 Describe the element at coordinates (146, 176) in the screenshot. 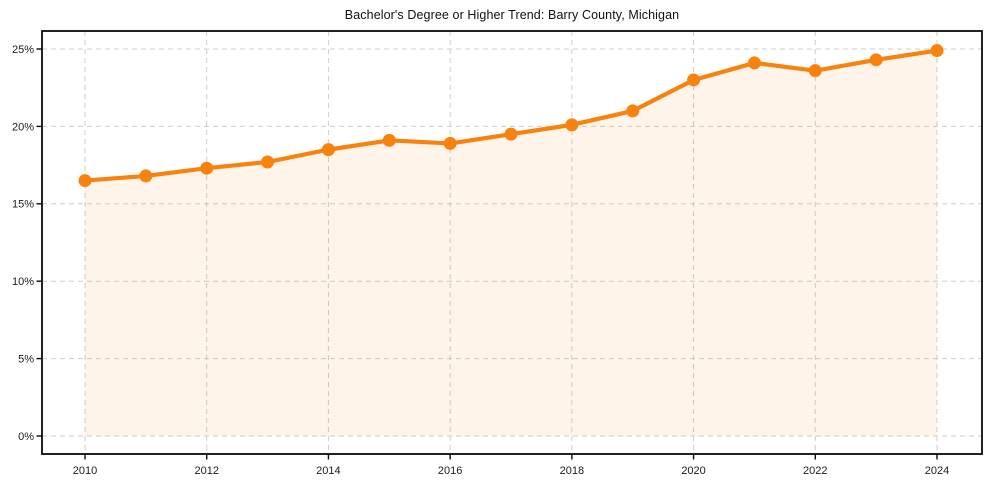

I see `data-point-2011` at that location.